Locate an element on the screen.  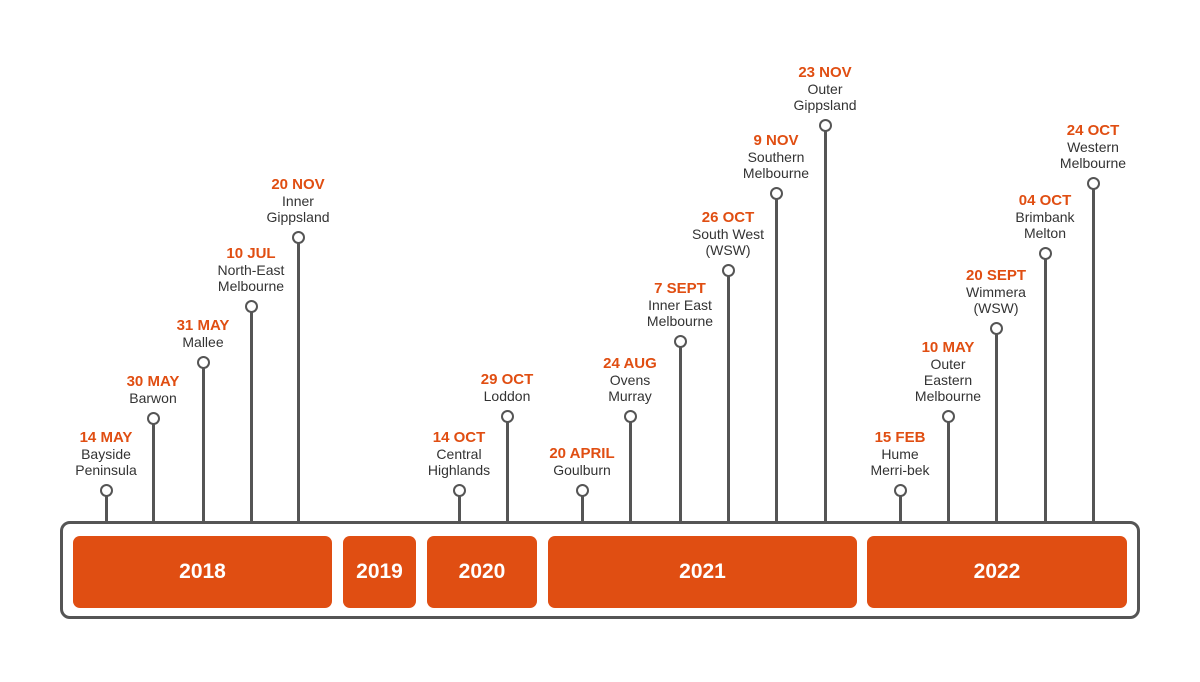
event-label: 30 MAY Barwon is located at coordinates (153, 390).